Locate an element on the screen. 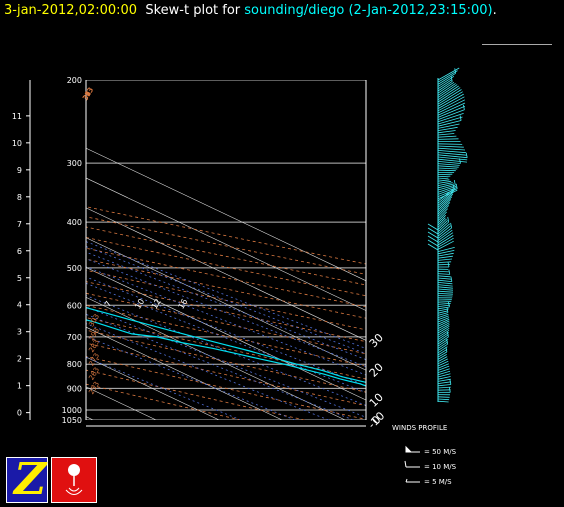 This screenshot has height=507, width=564. z-glyph: Z is located at coordinates (30, 479).